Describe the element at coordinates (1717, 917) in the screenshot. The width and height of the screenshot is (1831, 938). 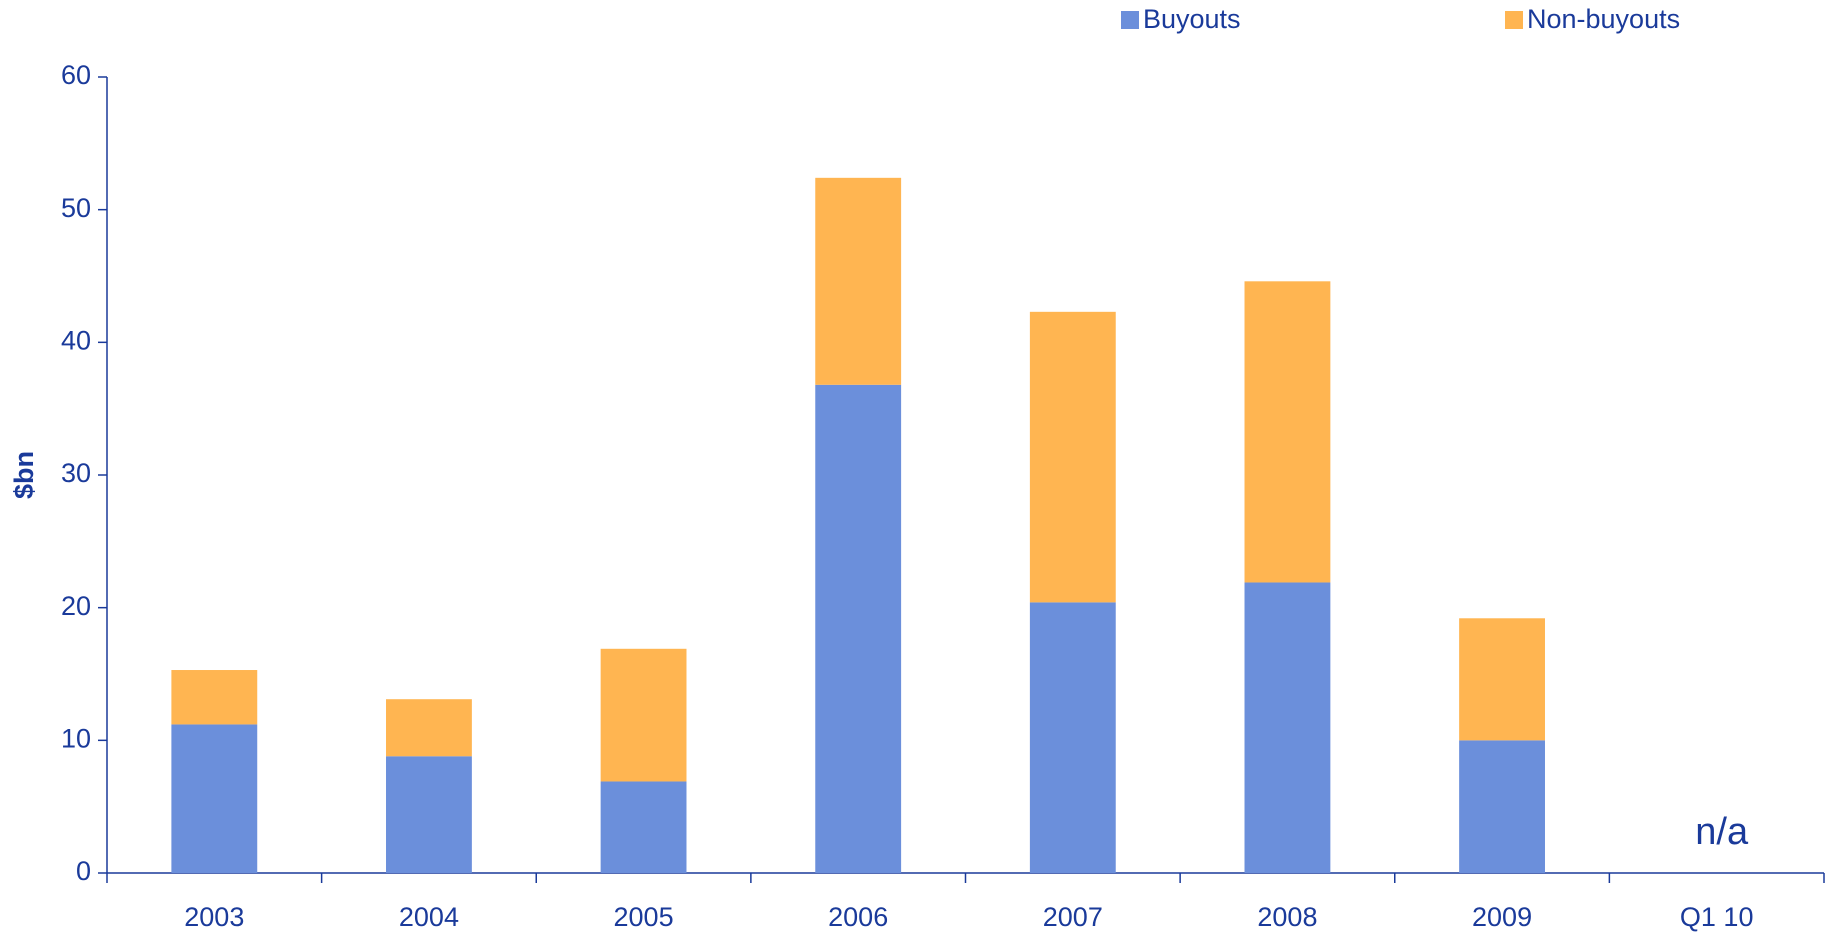
I see `x-tick-label: Q1 10` at that location.